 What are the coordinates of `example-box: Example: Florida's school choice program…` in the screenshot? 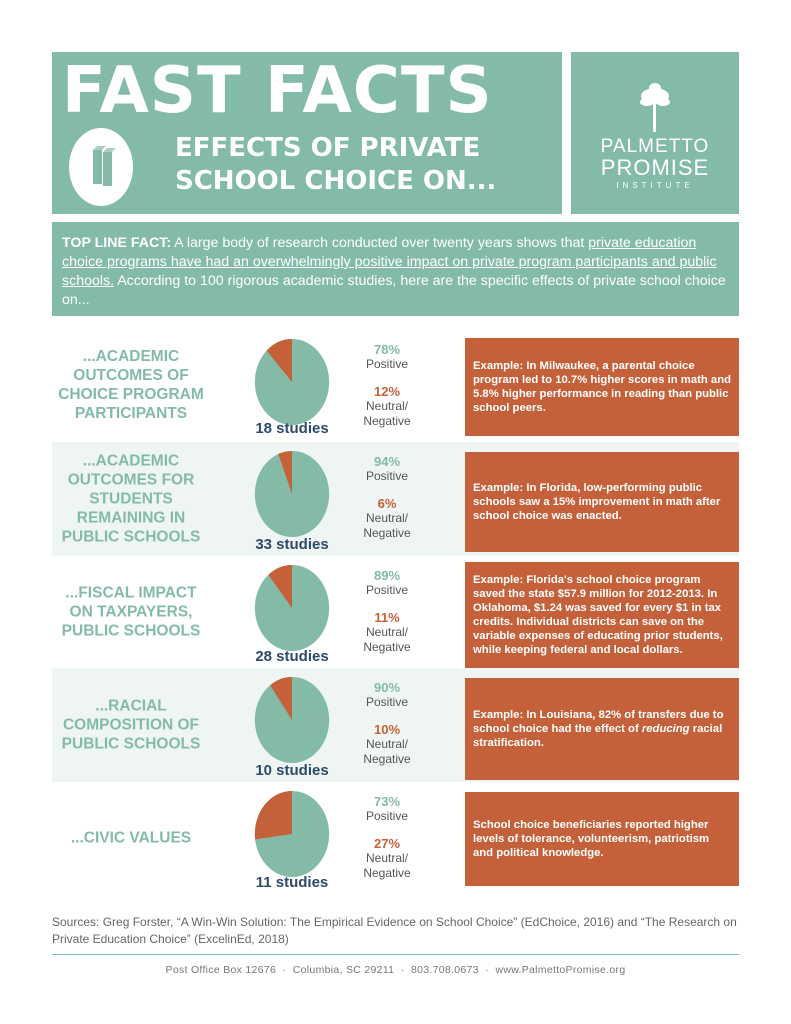 It's located at (602, 615).